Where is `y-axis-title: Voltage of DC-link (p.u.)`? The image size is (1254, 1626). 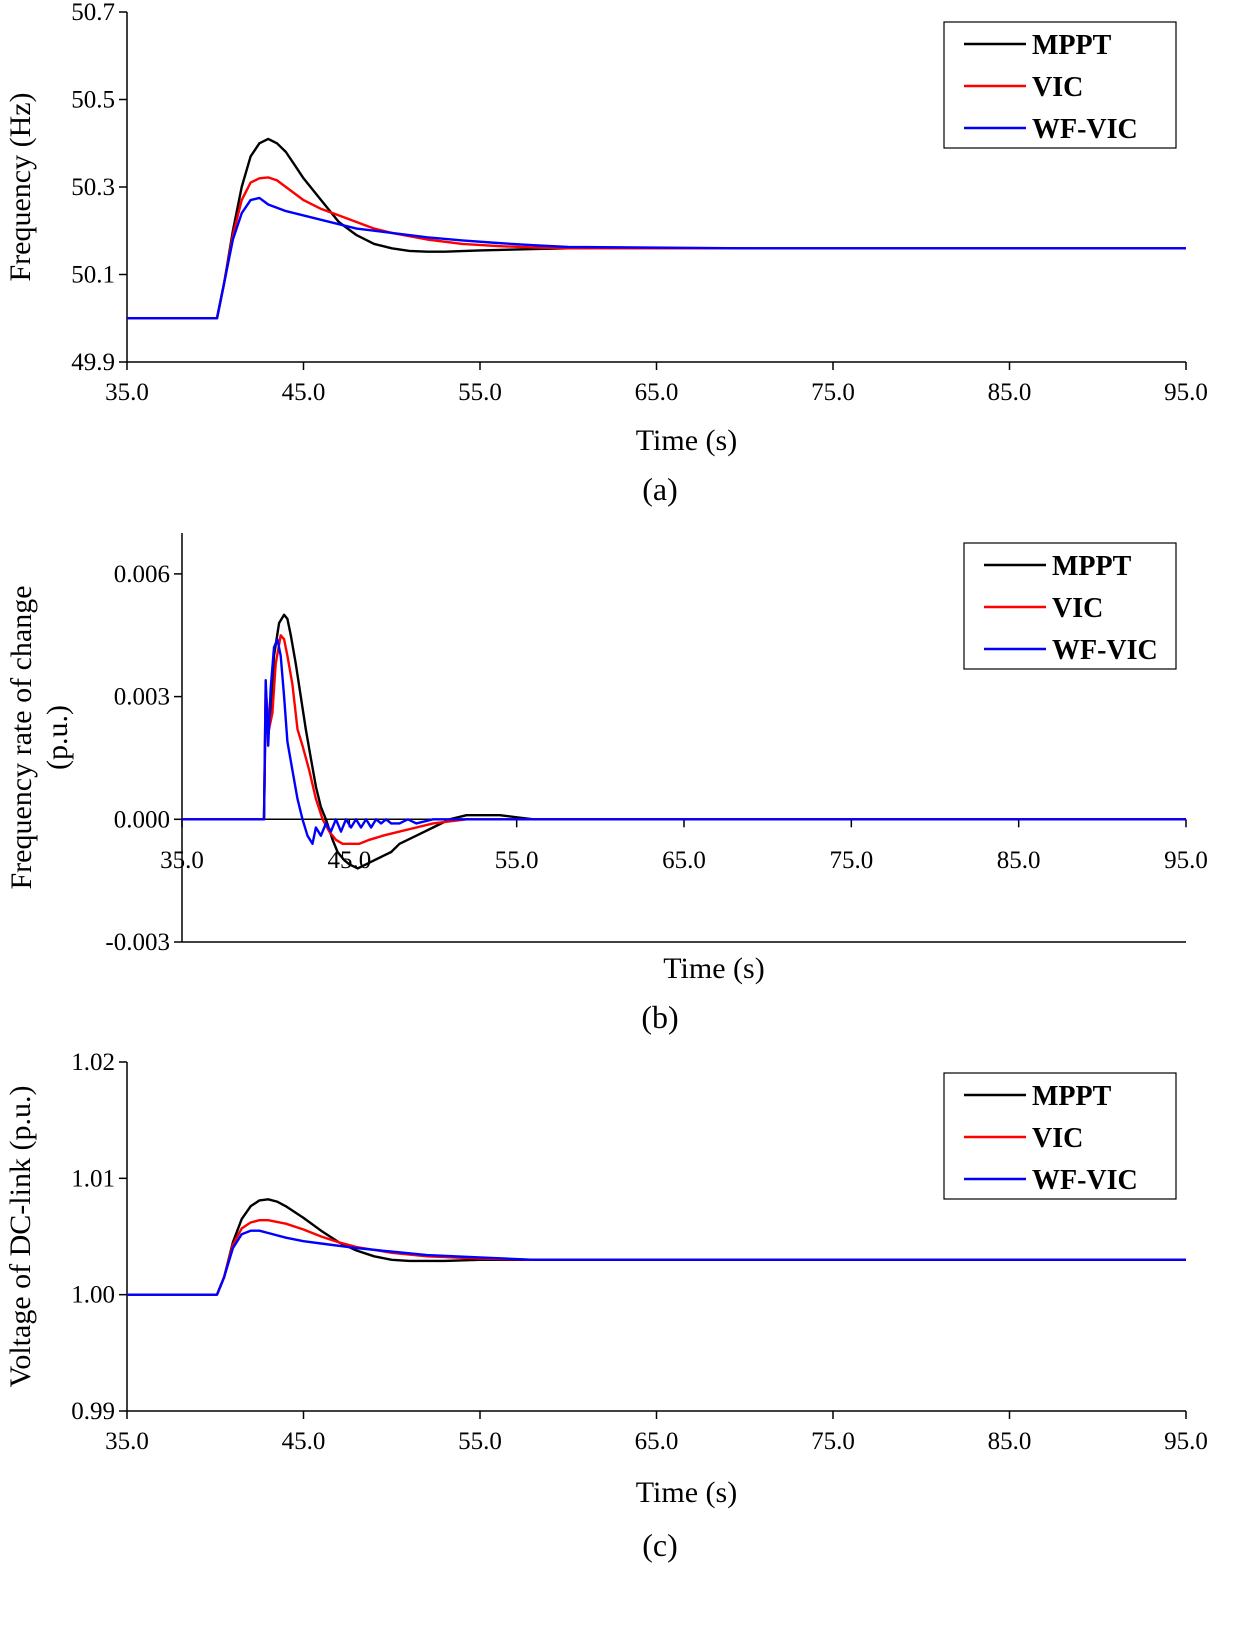 y-axis-title: Voltage of DC-link (p.u.) is located at coordinates (20, 1237).